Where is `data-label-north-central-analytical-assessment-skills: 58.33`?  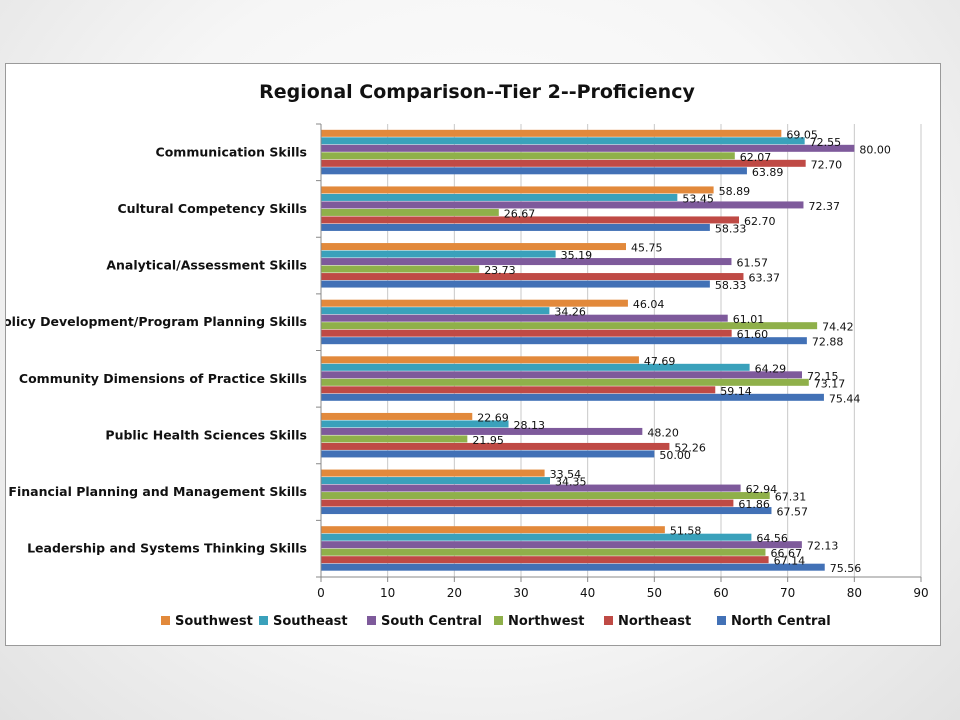 data-label-north-central-analytical-assessment-skills: 58.33 is located at coordinates (731, 285).